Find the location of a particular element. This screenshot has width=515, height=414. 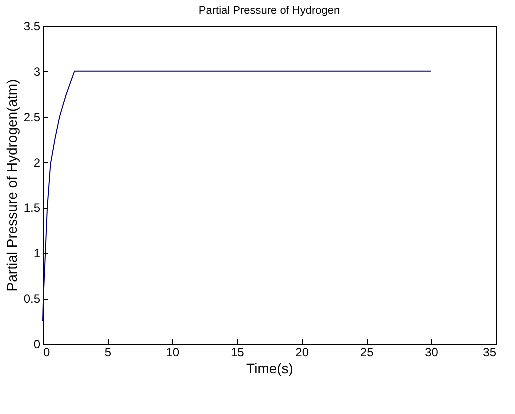

y-tick-label: 1 is located at coordinates (37, 253).